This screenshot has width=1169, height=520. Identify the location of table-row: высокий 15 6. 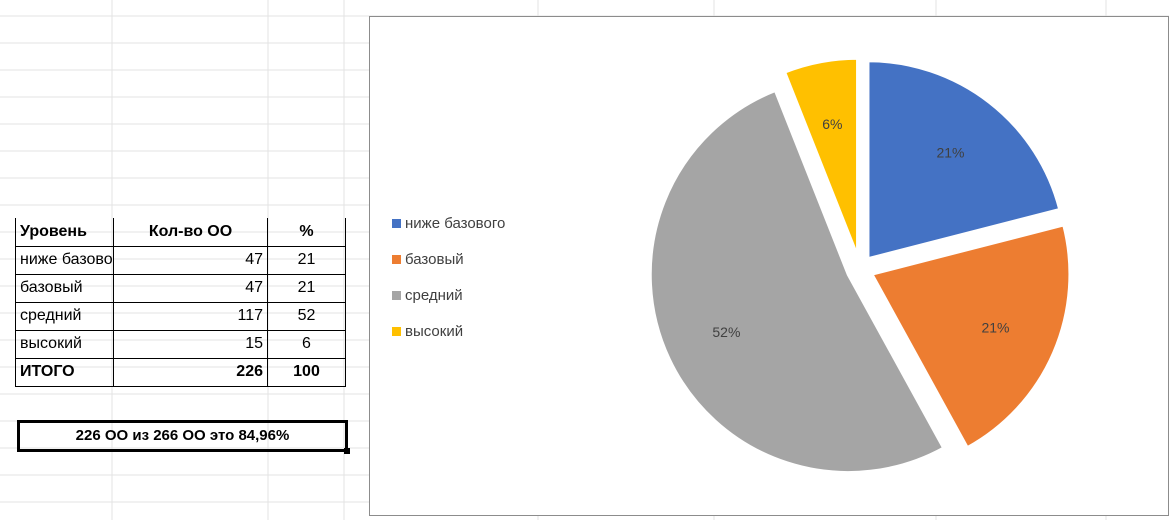
(180, 344).